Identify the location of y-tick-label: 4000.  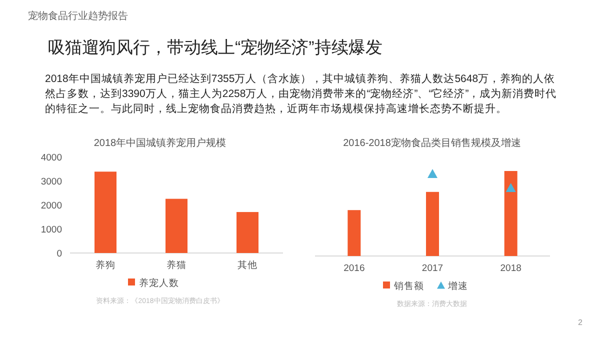
(51, 158).